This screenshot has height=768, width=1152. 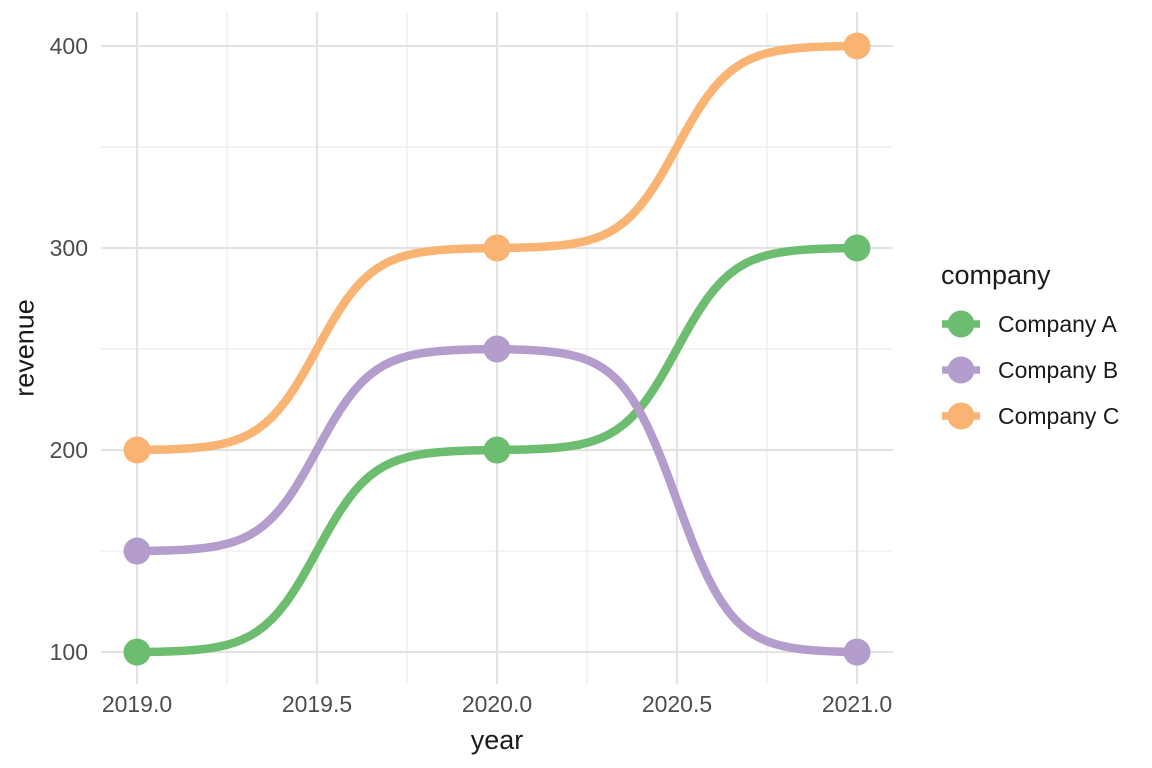 I want to click on legend-entry: Company A, so click(x=1030, y=324).